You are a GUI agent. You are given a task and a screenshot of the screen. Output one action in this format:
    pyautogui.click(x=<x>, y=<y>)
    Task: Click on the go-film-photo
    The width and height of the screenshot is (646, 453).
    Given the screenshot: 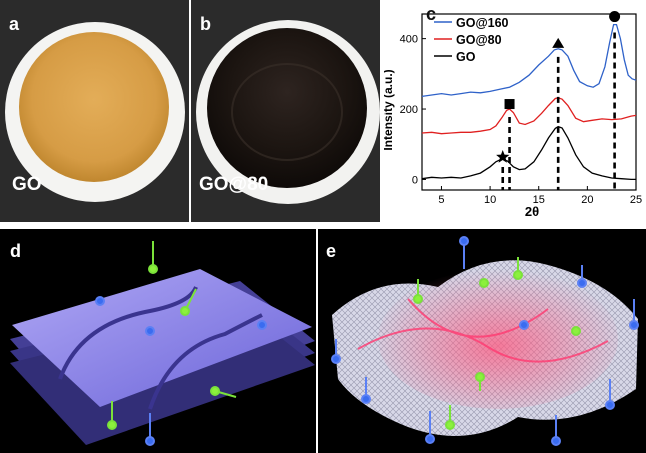 What is the action you would take?
    pyautogui.click(x=95, y=112)
    